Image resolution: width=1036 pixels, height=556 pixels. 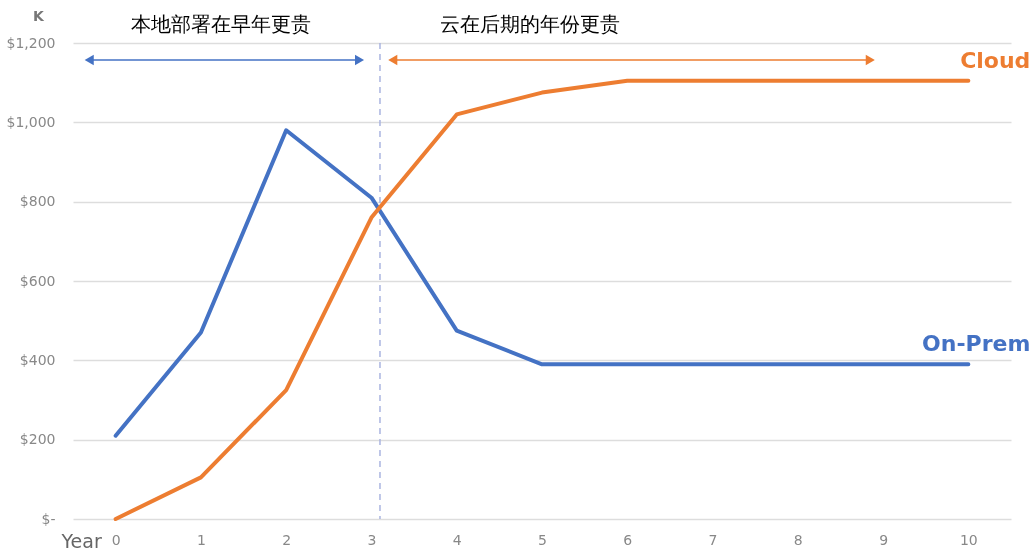 I want to click on y-tick-label: $600, so click(x=37, y=280).